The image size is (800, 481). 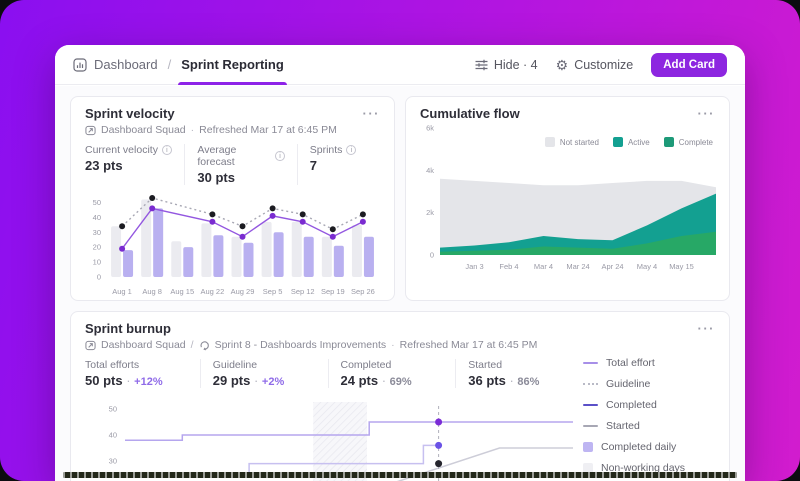 I want to click on titlebar-actions: Hide · 4 ⚙ Customize Add Card, so click(x=601, y=64).